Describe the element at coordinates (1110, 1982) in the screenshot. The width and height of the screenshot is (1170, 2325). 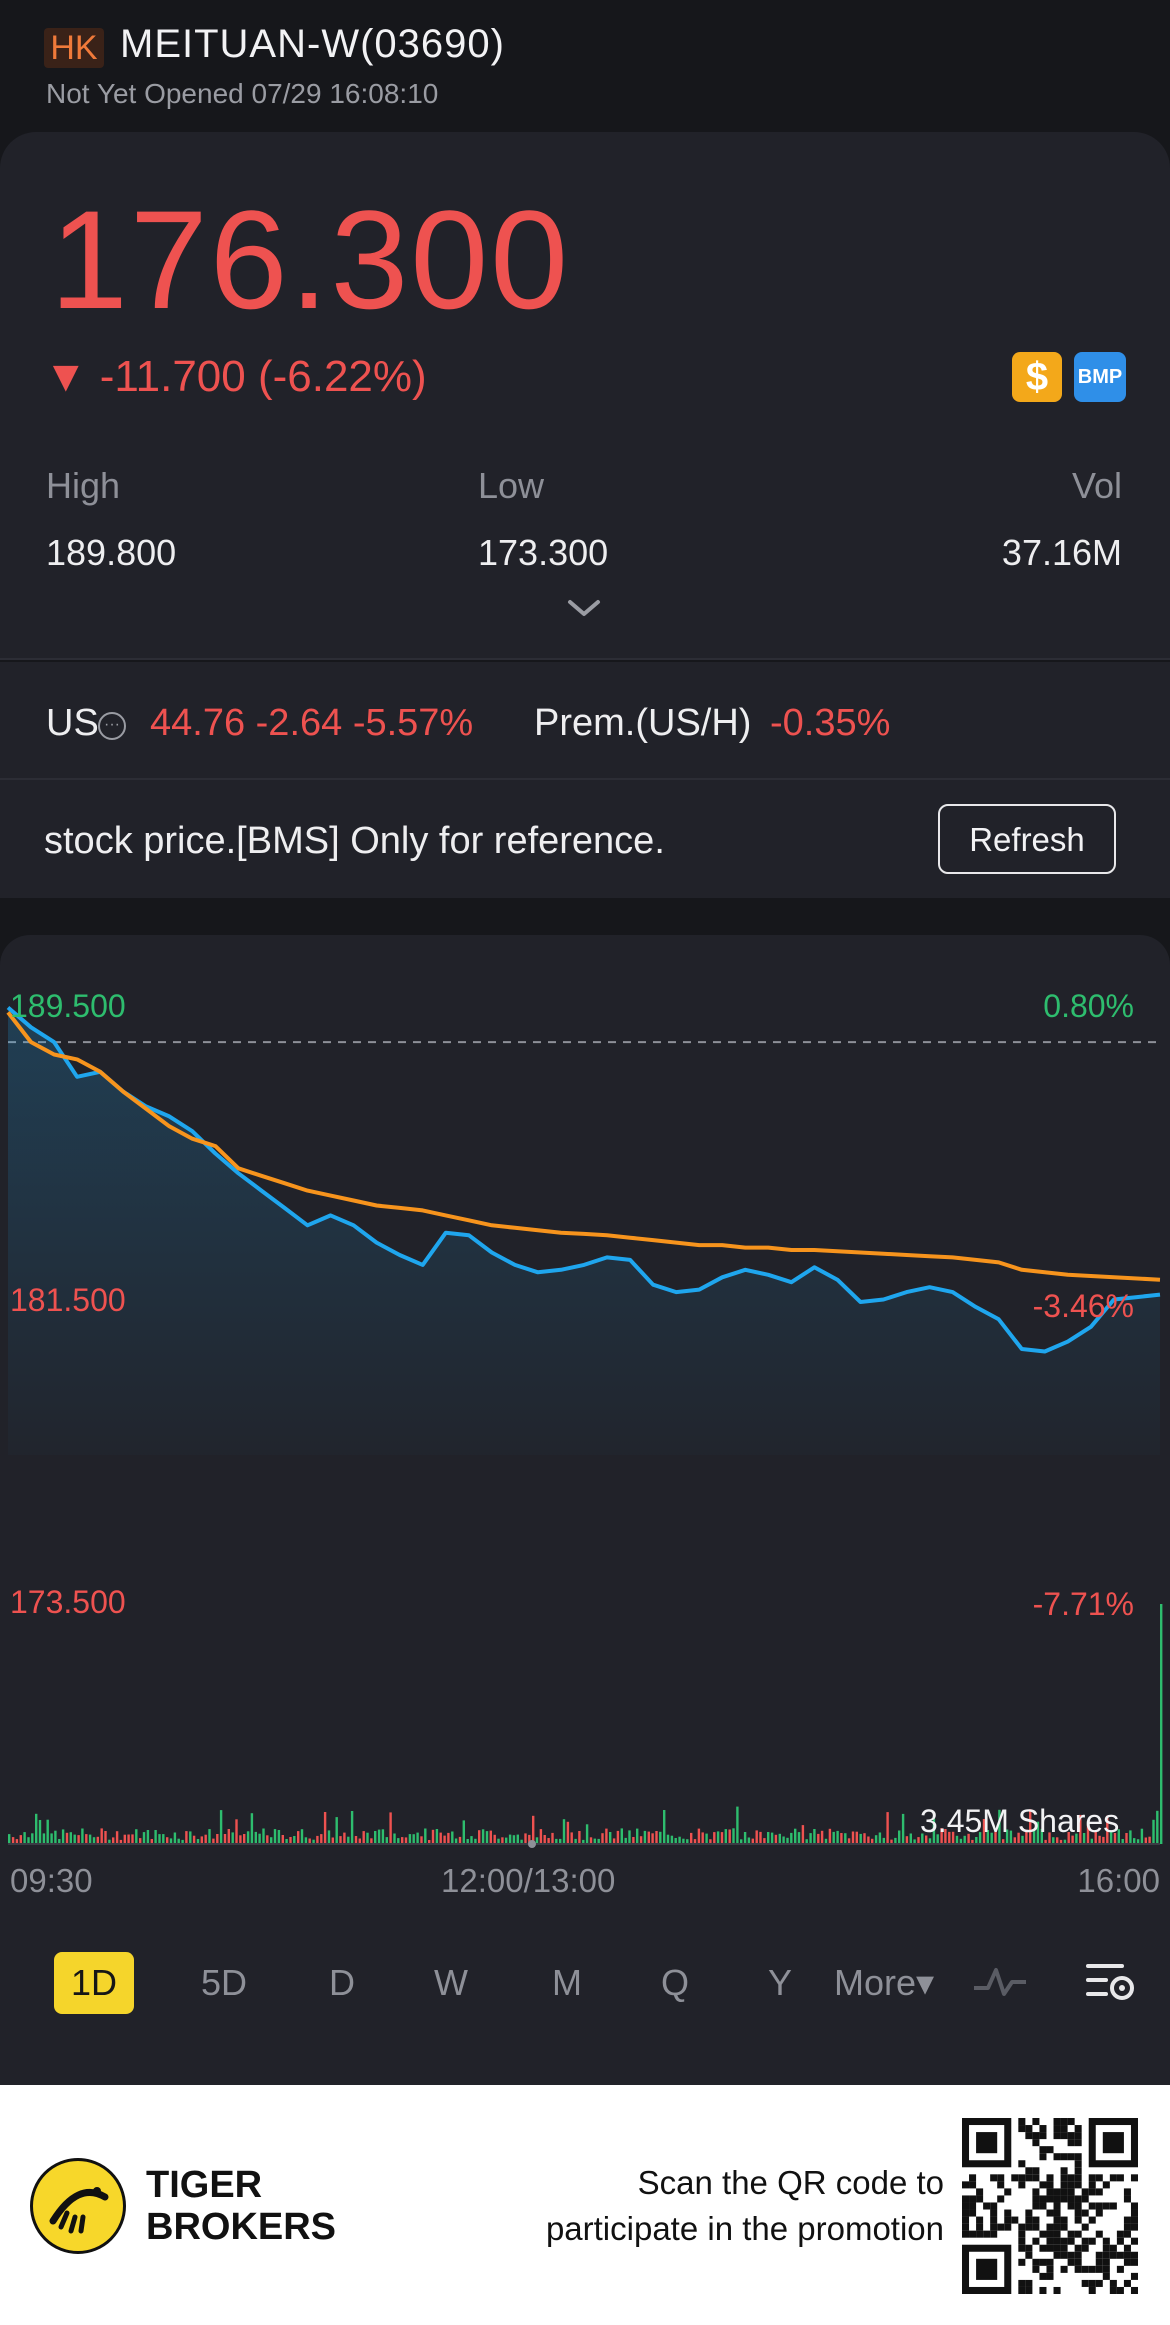
I see `chart-settings-icon` at that location.